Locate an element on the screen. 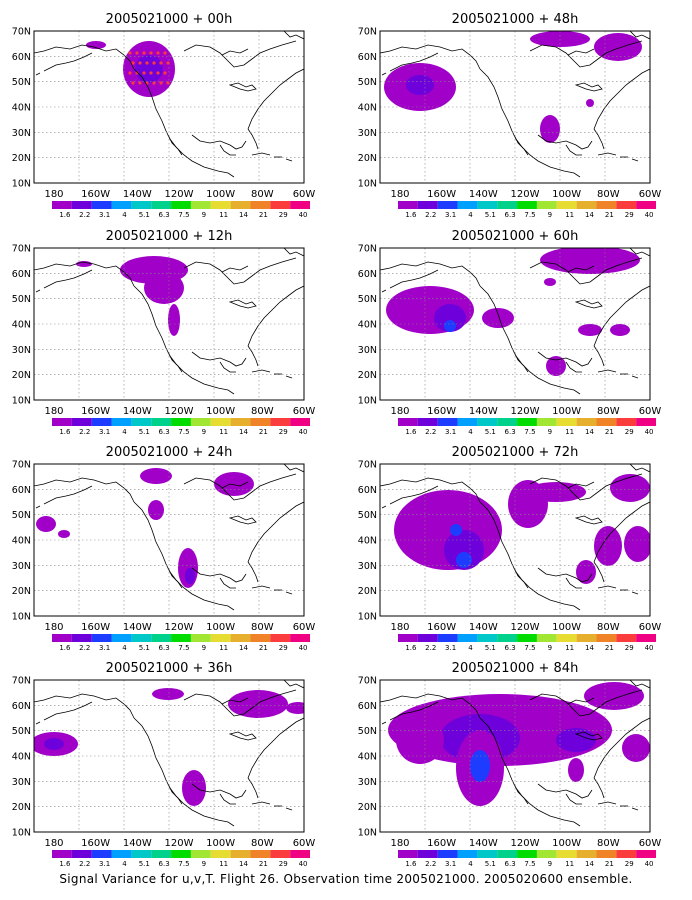 The width and height of the screenshot is (692, 900). colorbar-label: 3.1 is located at coordinates (104, 864).